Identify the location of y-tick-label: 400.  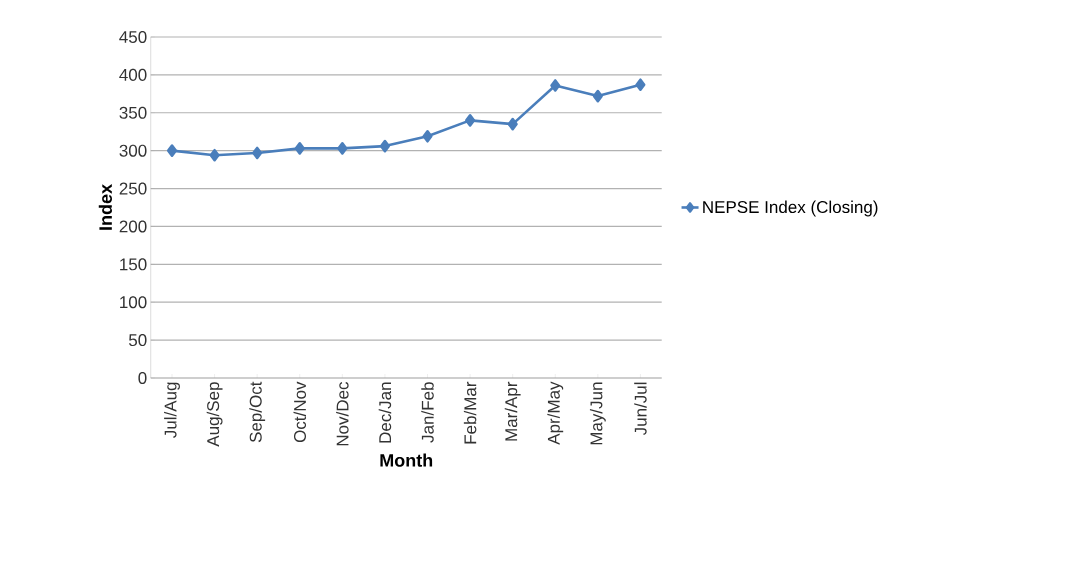
(133, 74).